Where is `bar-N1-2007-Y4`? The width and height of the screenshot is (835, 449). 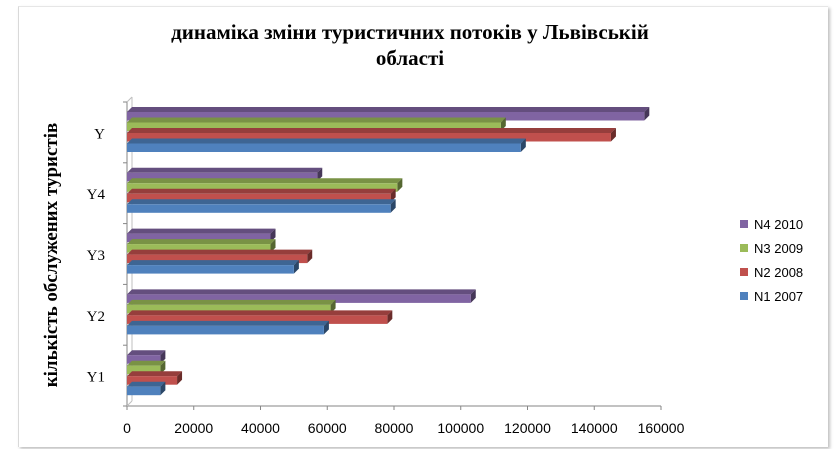
bar-N1-2007-Y4 is located at coordinates (259, 208).